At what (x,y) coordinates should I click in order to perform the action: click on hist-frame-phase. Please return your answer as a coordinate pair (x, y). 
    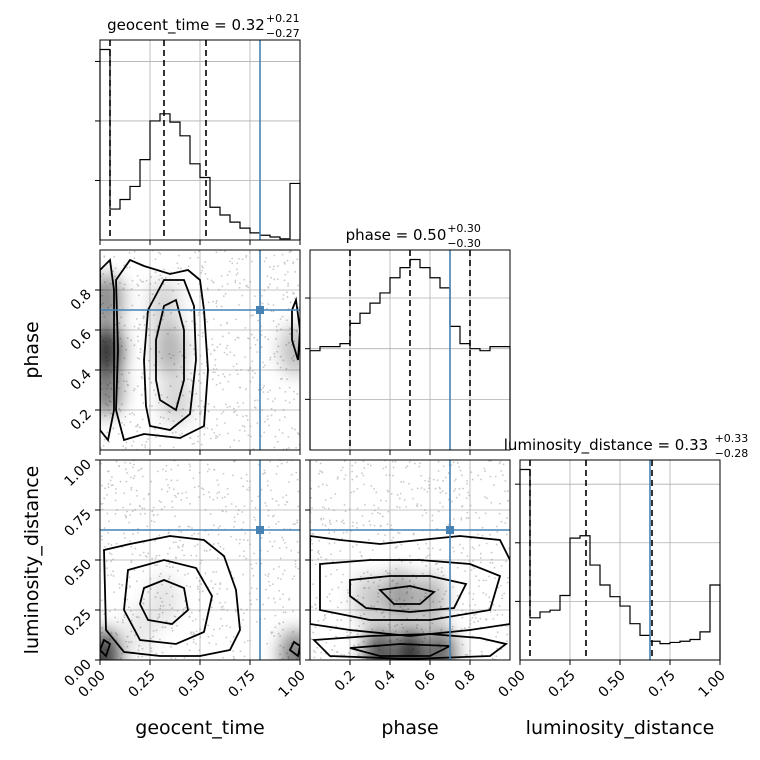
    Looking at the image, I should click on (410, 350).